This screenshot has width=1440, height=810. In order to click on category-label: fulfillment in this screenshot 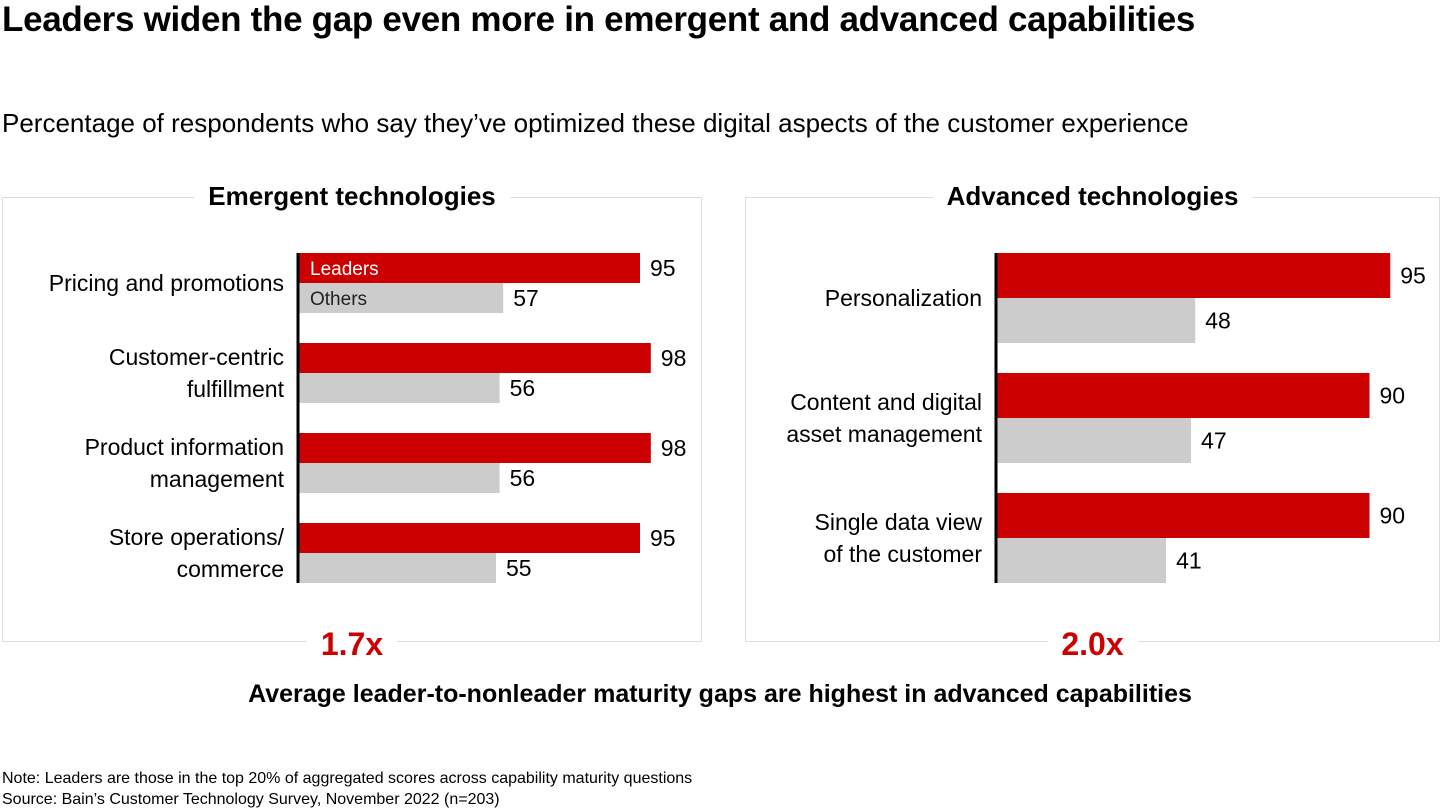, I will do `click(236, 389)`.